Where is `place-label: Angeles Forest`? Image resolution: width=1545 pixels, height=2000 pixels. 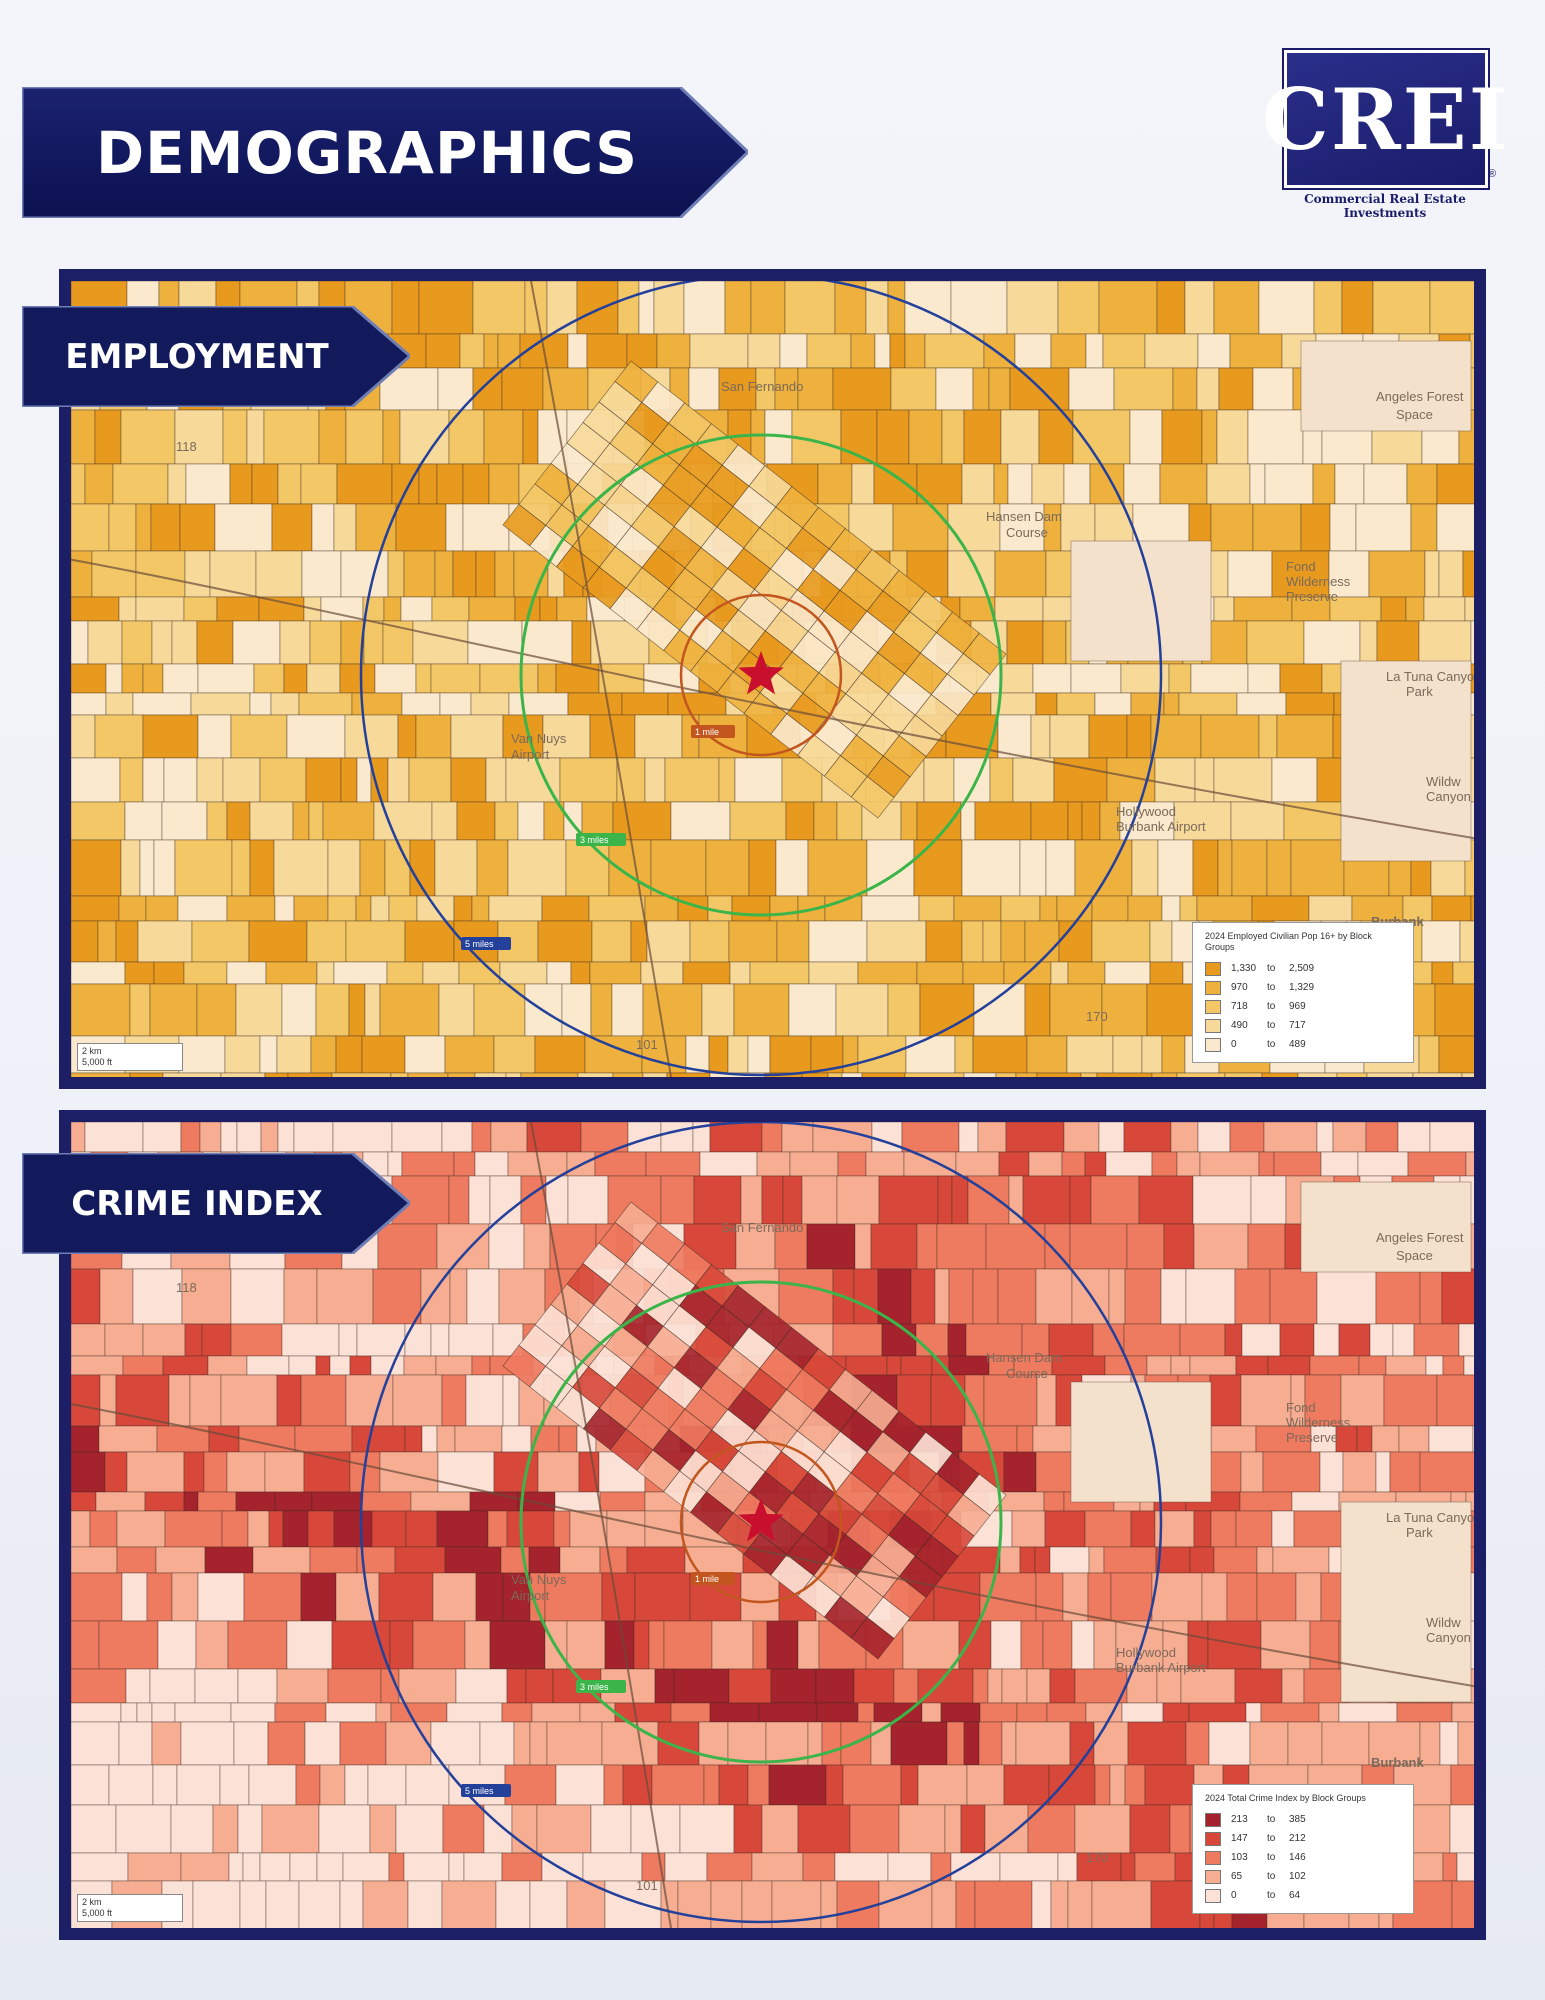 place-label: Angeles Forest is located at coordinates (1420, 1237).